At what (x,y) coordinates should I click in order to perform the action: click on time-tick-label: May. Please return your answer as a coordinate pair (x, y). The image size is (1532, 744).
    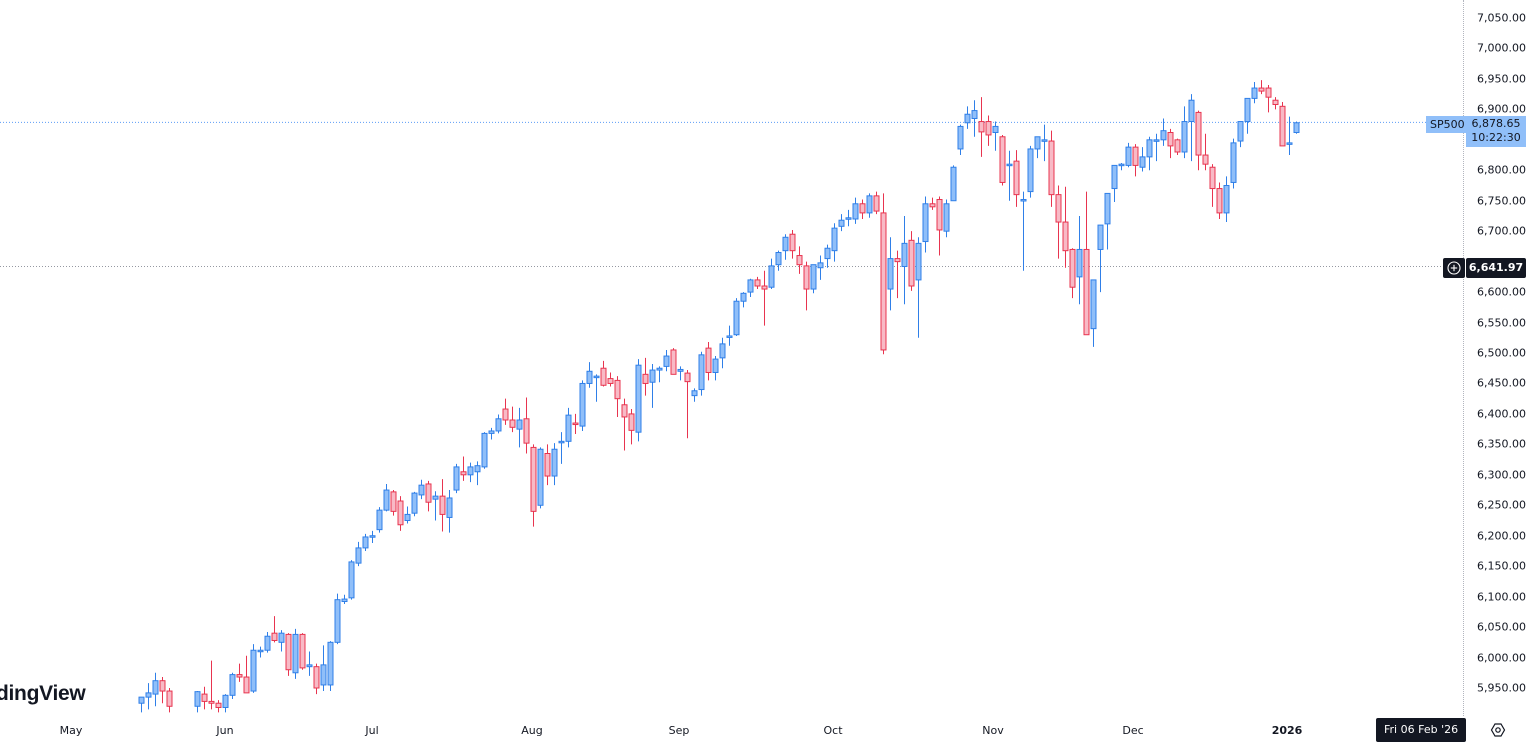
    Looking at the image, I should click on (71, 730).